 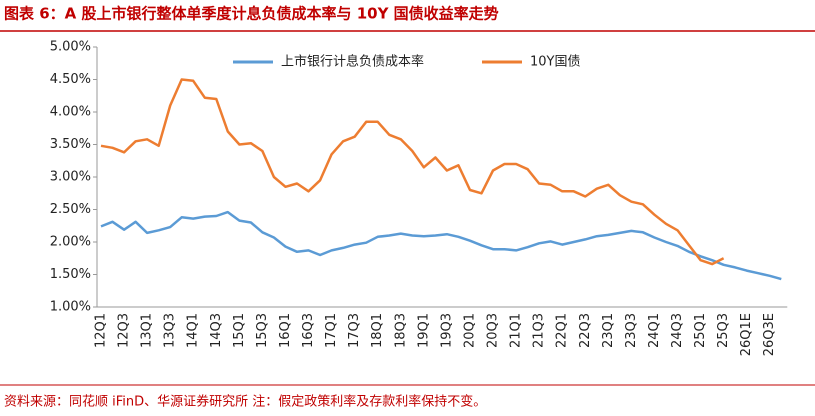 What do you see at coordinates (555, 62) in the screenshot?
I see `legend-label: 10Y国债` at bounding box center [555, 62].